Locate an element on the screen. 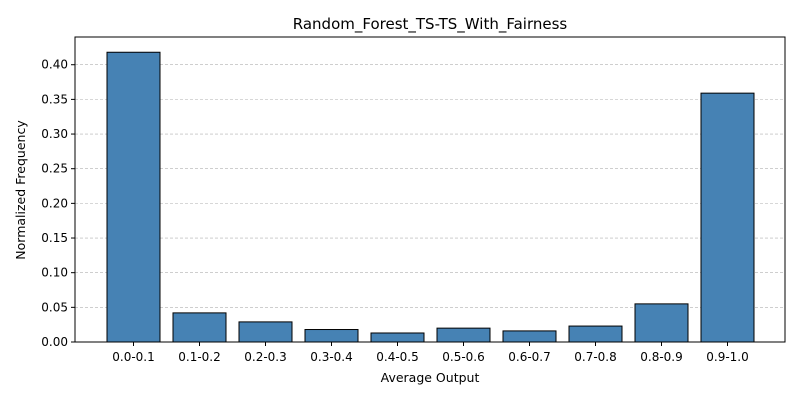 The image size is (800, 400). x-tick-label: 0.1-0.2 is located at coordinates (199, 357).